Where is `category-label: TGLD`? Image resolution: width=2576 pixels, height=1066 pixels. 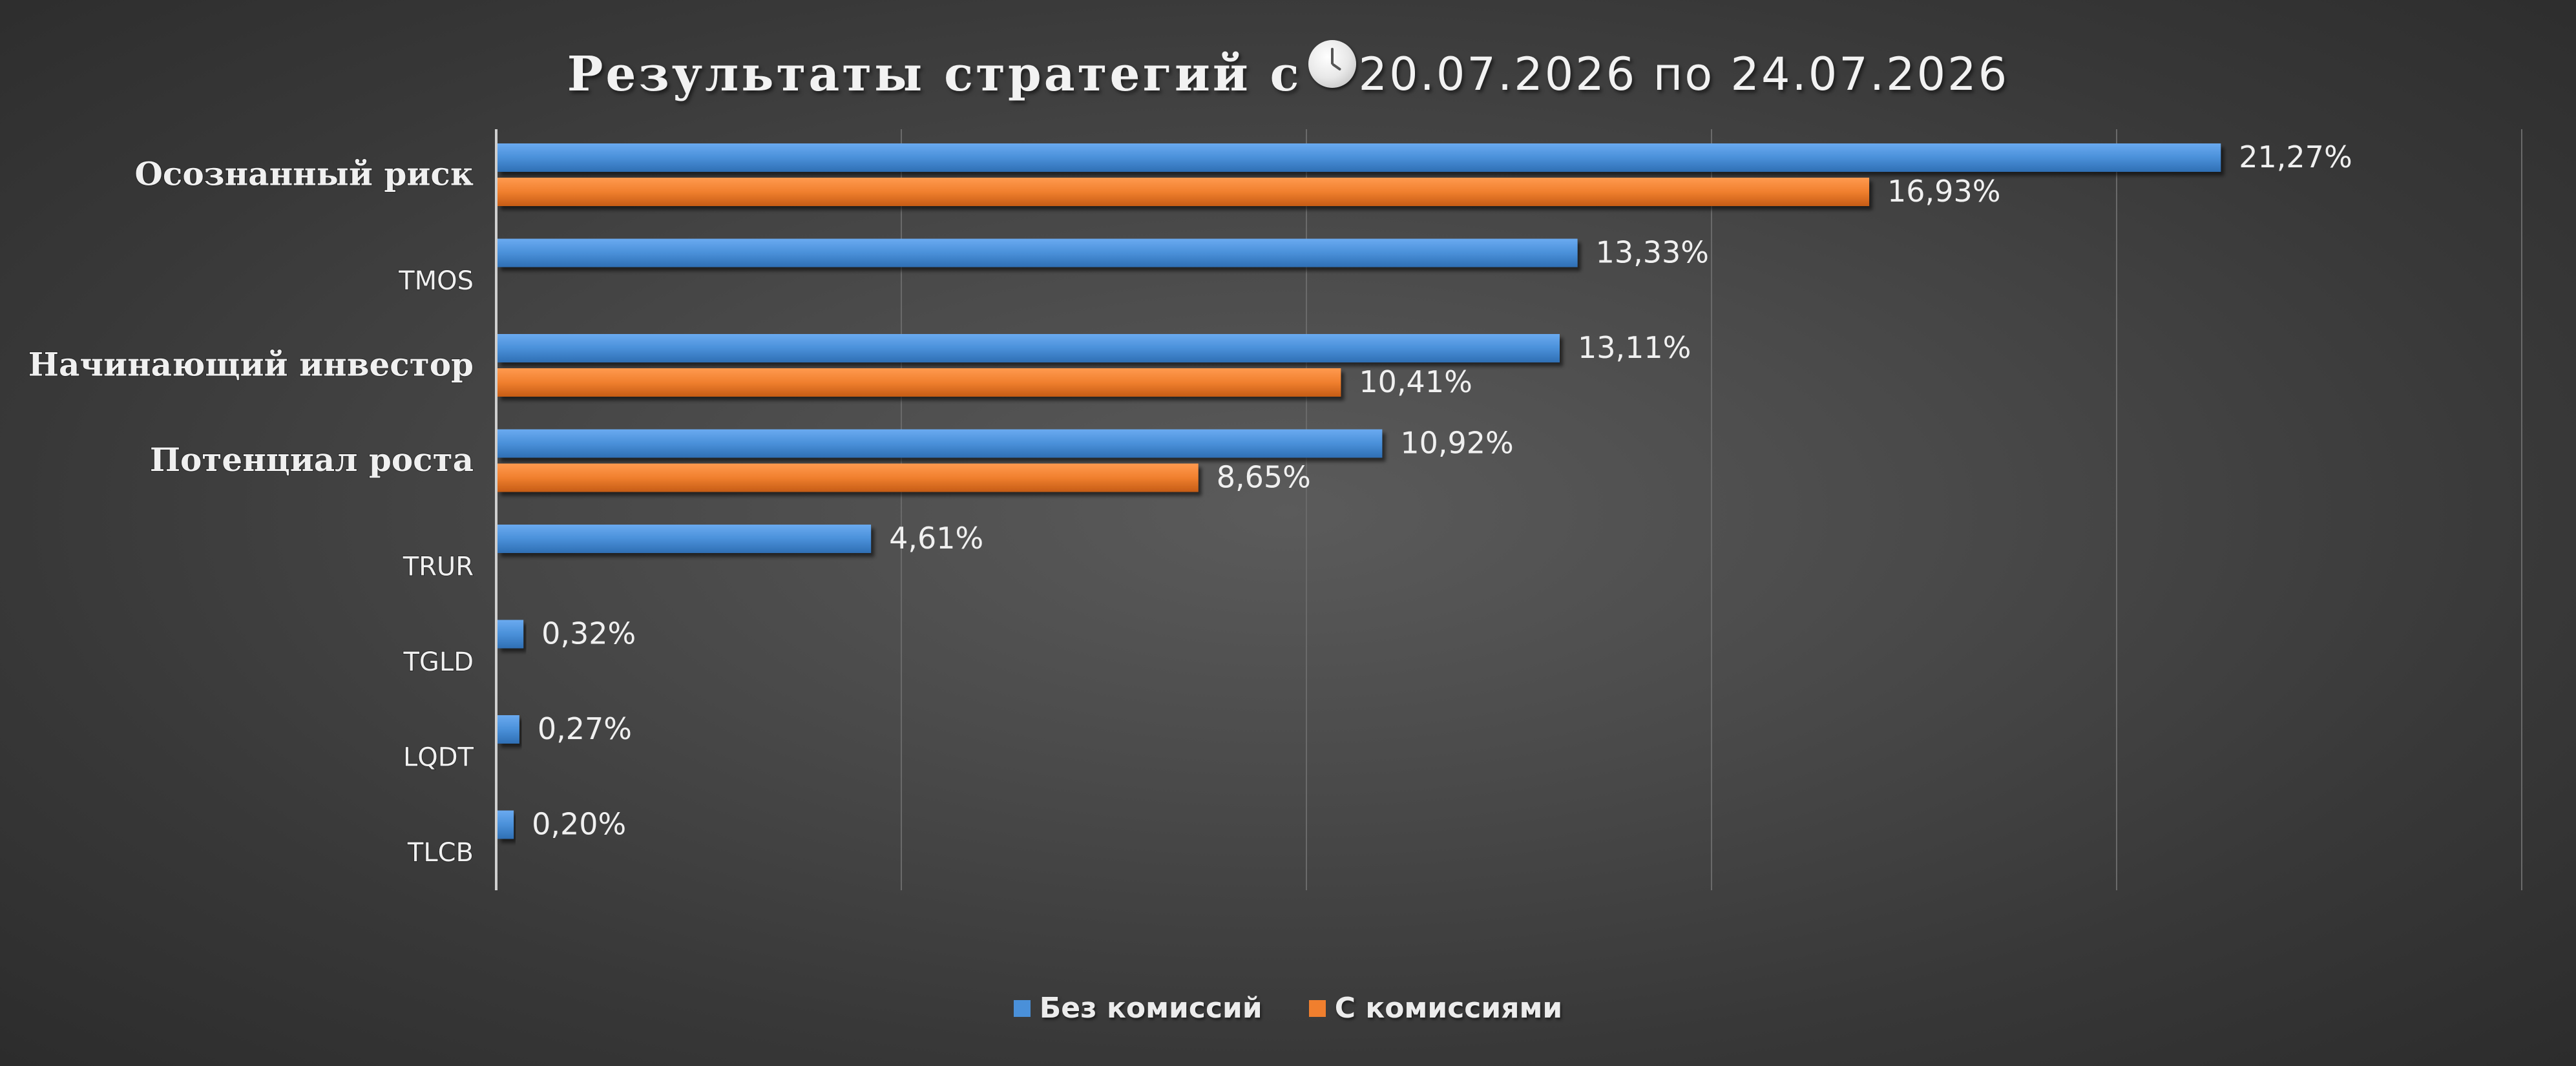
category-label: TGLD is located at coordinates (438, 662).